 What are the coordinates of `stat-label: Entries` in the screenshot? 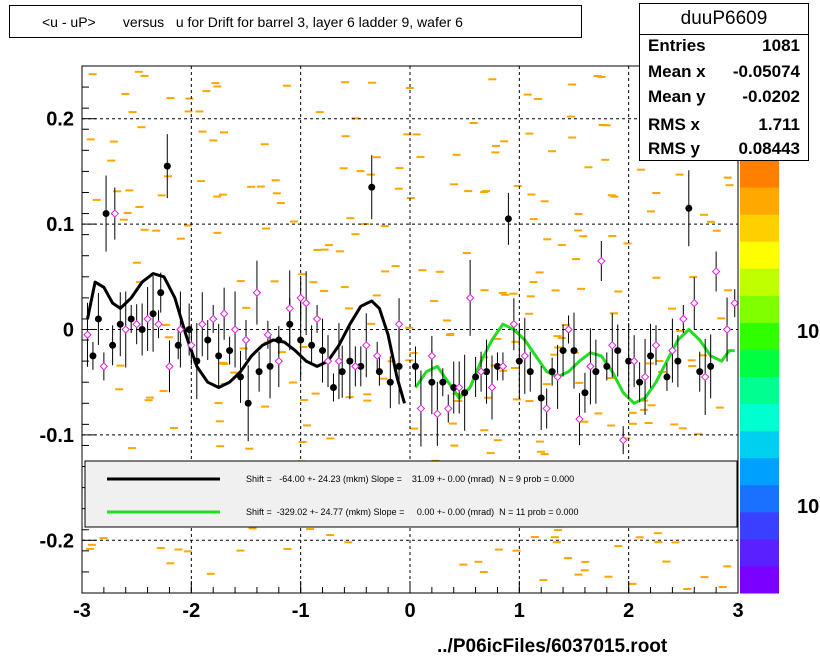 It's located at (677, 45).